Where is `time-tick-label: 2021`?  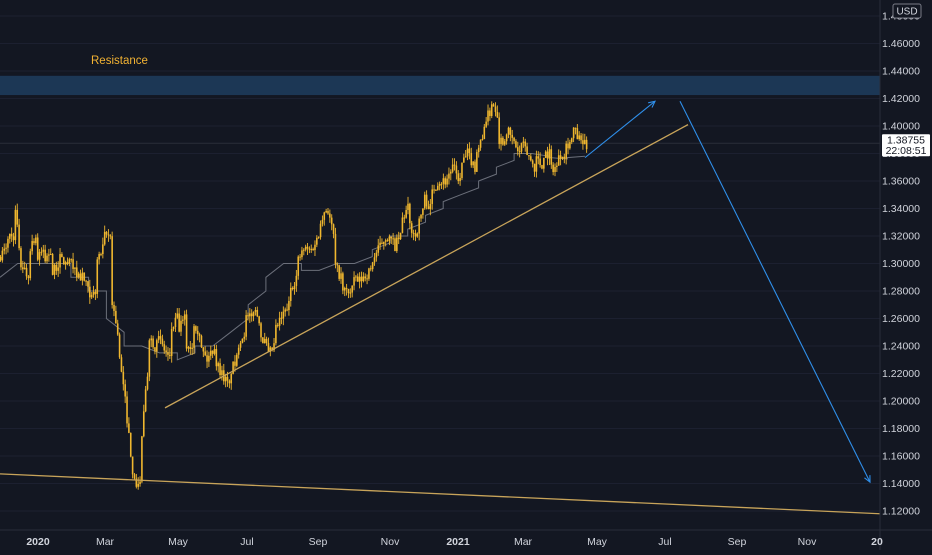 time-tick-label: 2021 is located at coordinates (458, 542).